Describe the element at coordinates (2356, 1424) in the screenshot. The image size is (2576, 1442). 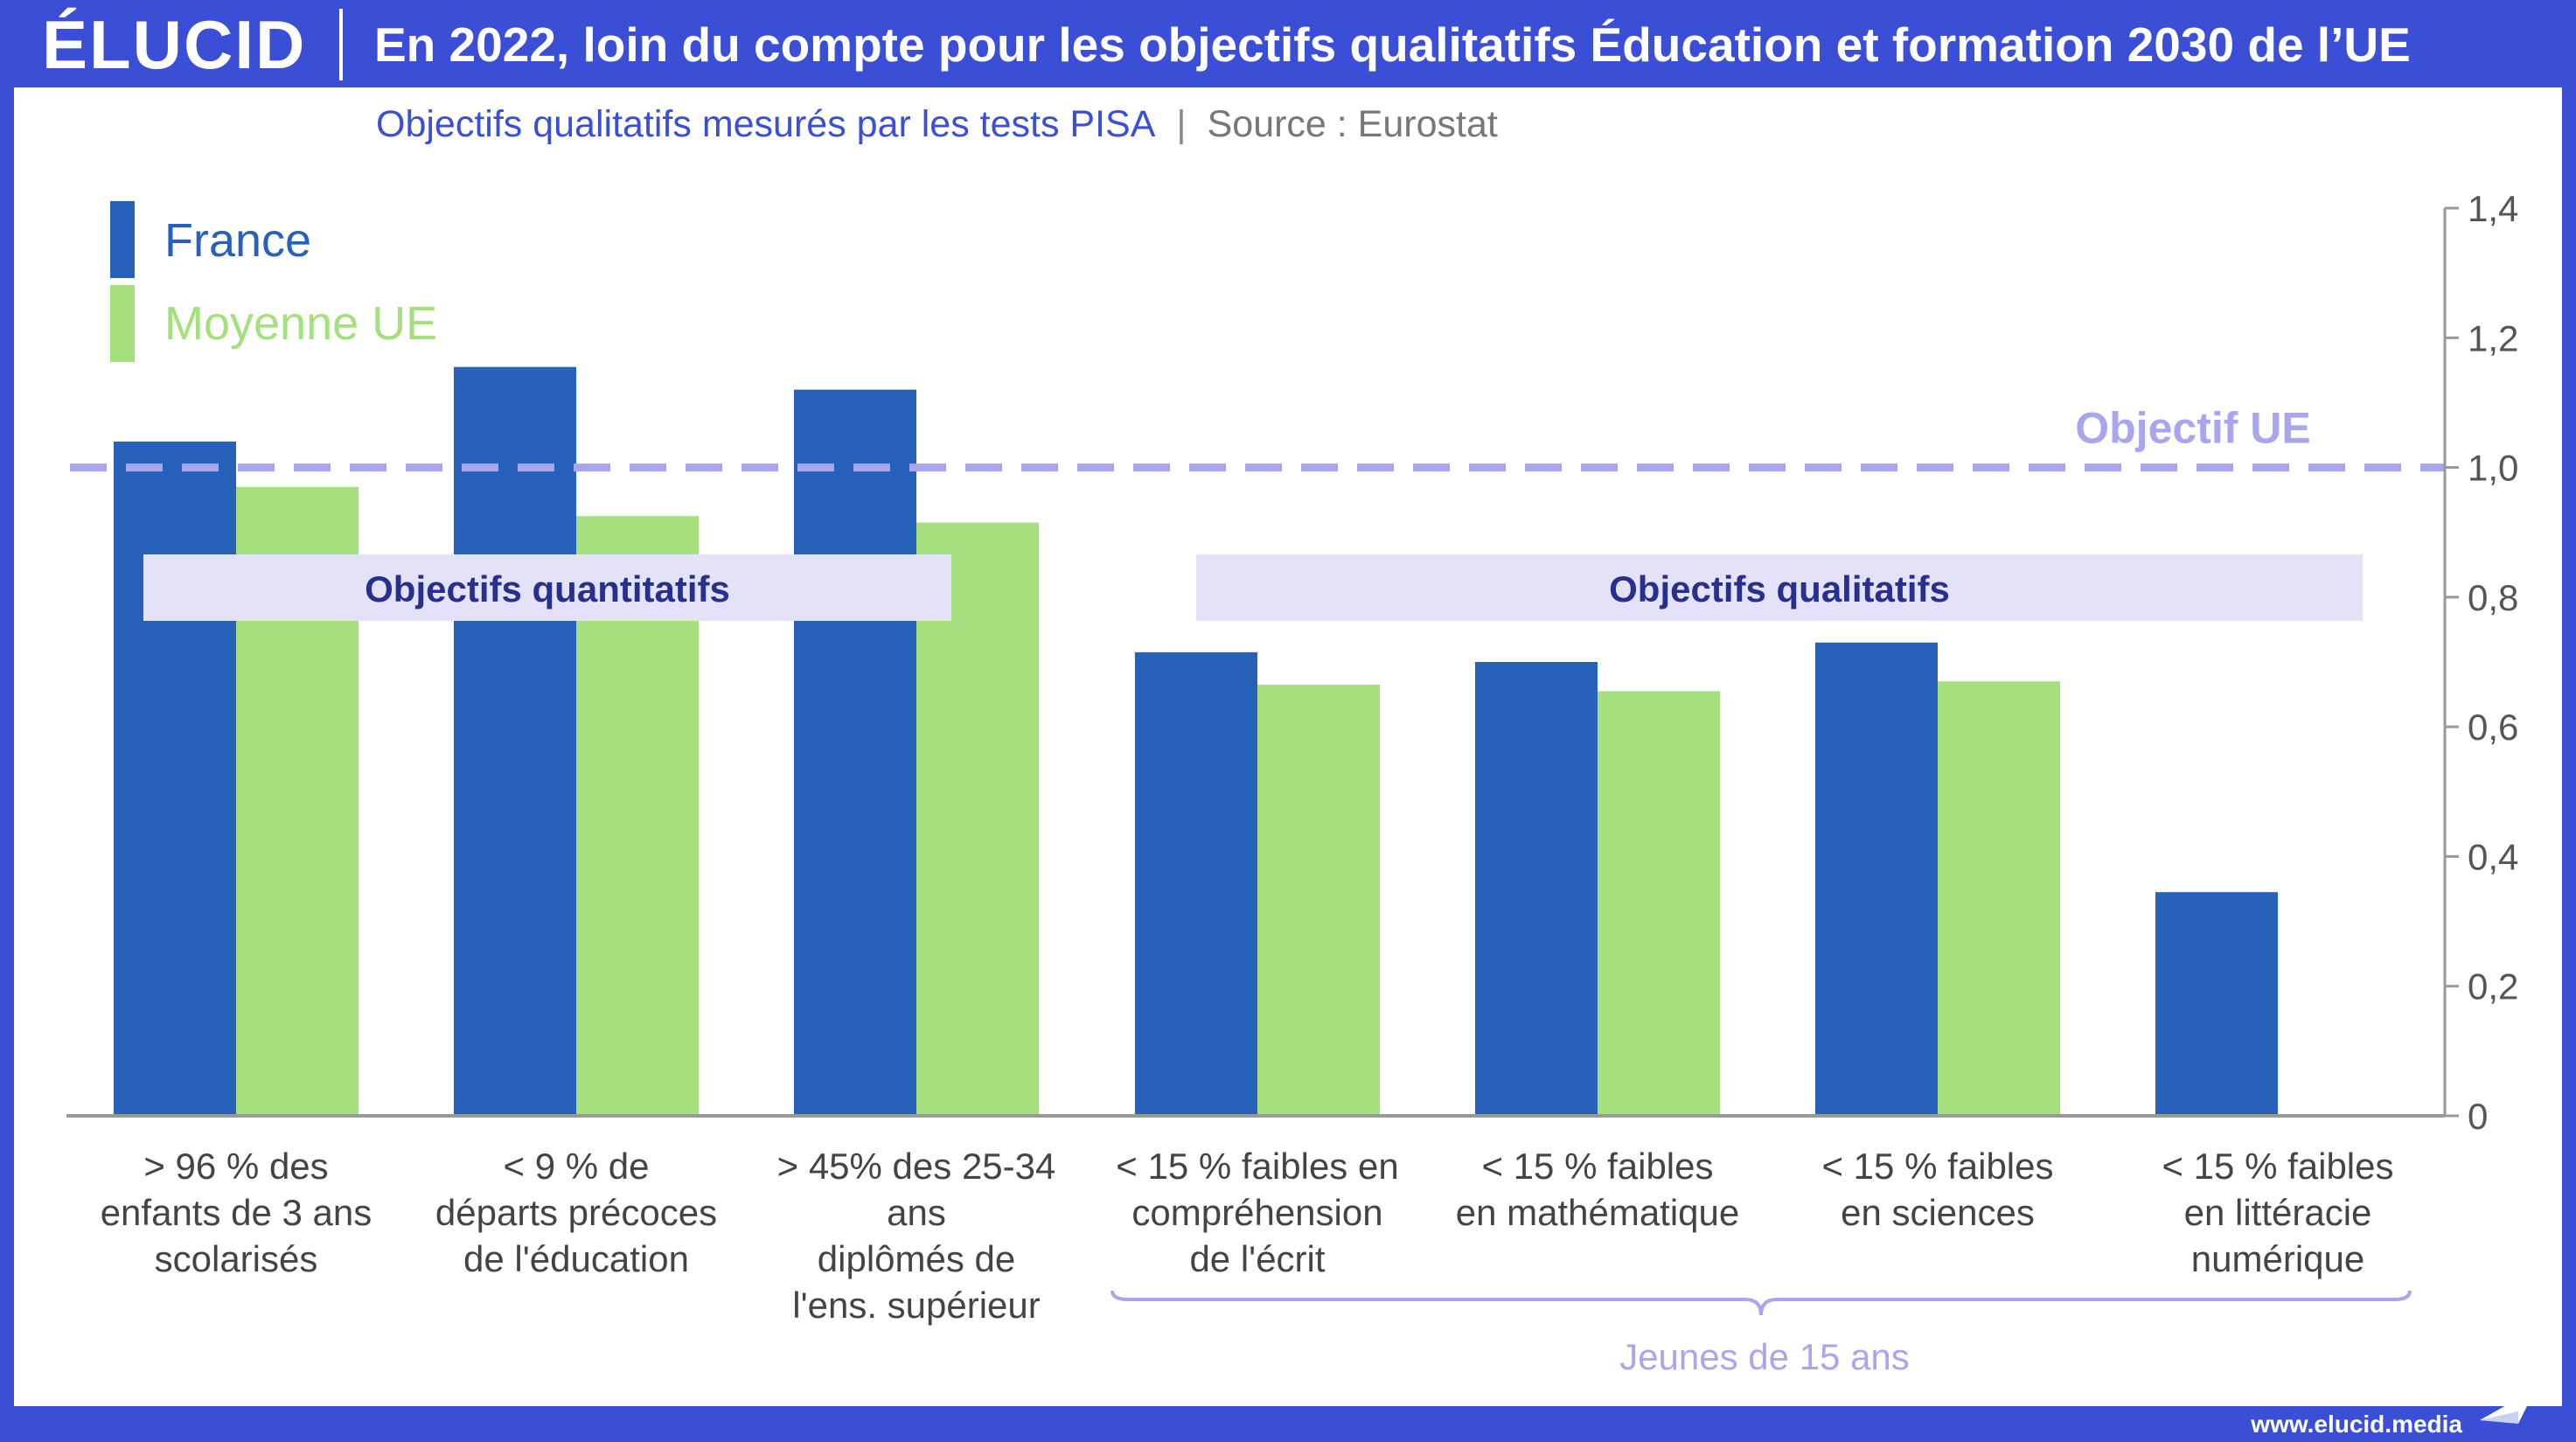
I see `footer-url: www.elucid.media` at that location.